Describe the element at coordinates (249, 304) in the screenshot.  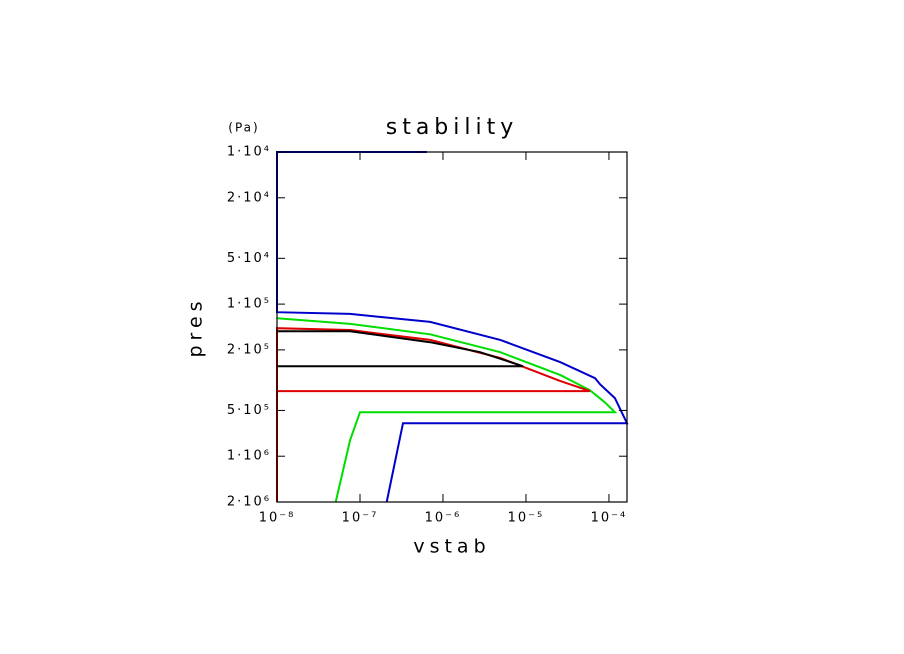
I see `y-tick-label: 1·10⁵` at that location.